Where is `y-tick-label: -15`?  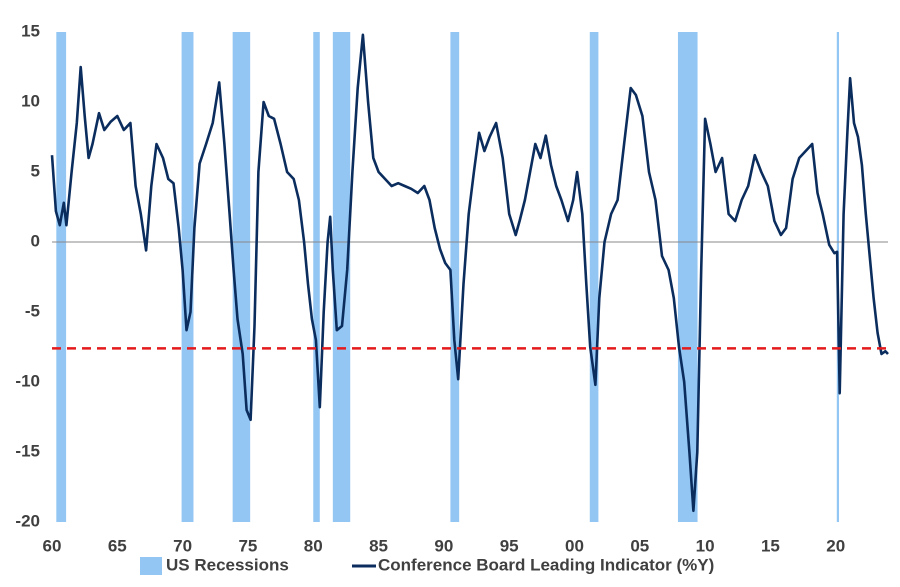 y-tick-label: -15 is located at coordinates (27, 450).